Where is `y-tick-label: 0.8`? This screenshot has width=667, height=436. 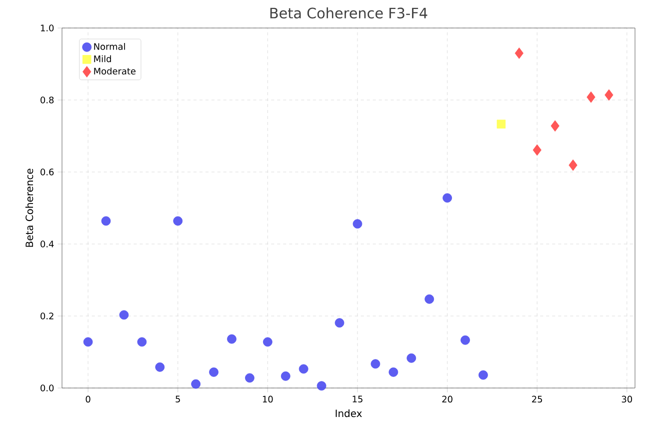 y-tick-label: 0.8 is located at coordinates (47, 100).